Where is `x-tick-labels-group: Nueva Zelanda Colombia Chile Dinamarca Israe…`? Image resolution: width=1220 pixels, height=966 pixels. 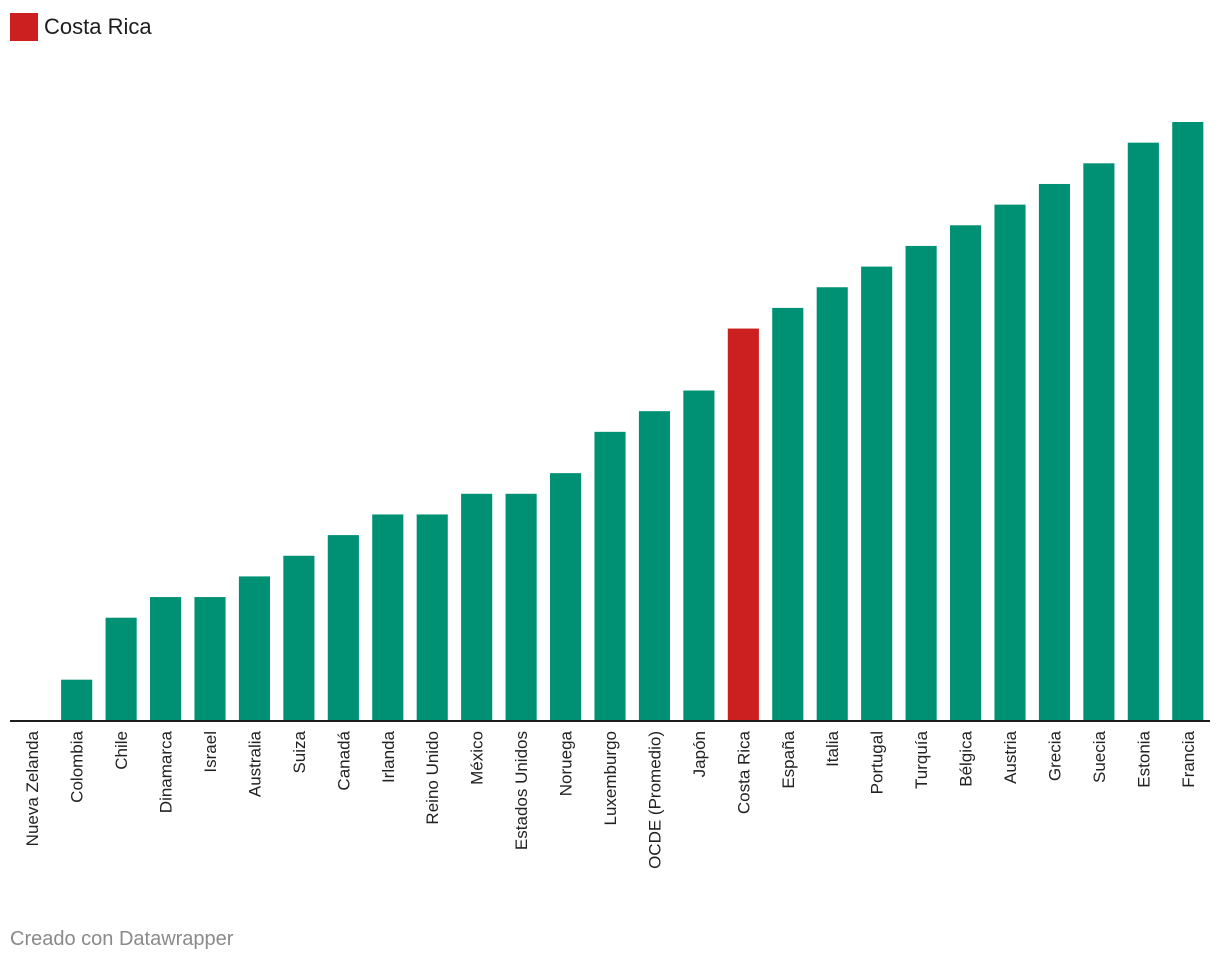
x-tick-labels-group: Nueva Zelanda Colombia Chile Dinamarca Israe… is located at coordinates (610, 799).